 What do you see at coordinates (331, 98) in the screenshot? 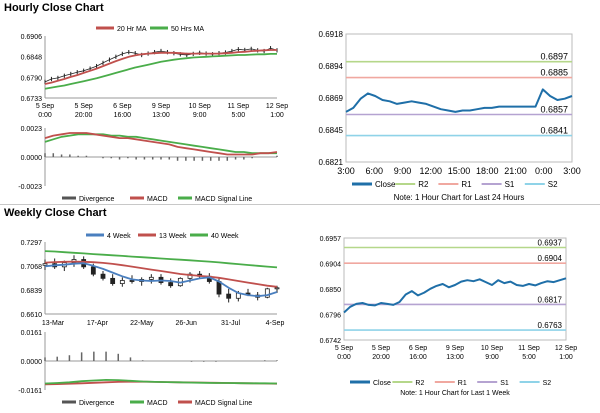
I see `y-tick-label: 0.6869` at bounding box center [331, 98].